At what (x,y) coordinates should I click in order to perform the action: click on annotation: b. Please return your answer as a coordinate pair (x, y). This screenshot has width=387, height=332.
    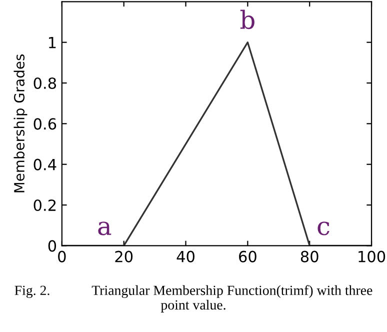
    Looking at the image, I should click on (247, 20).